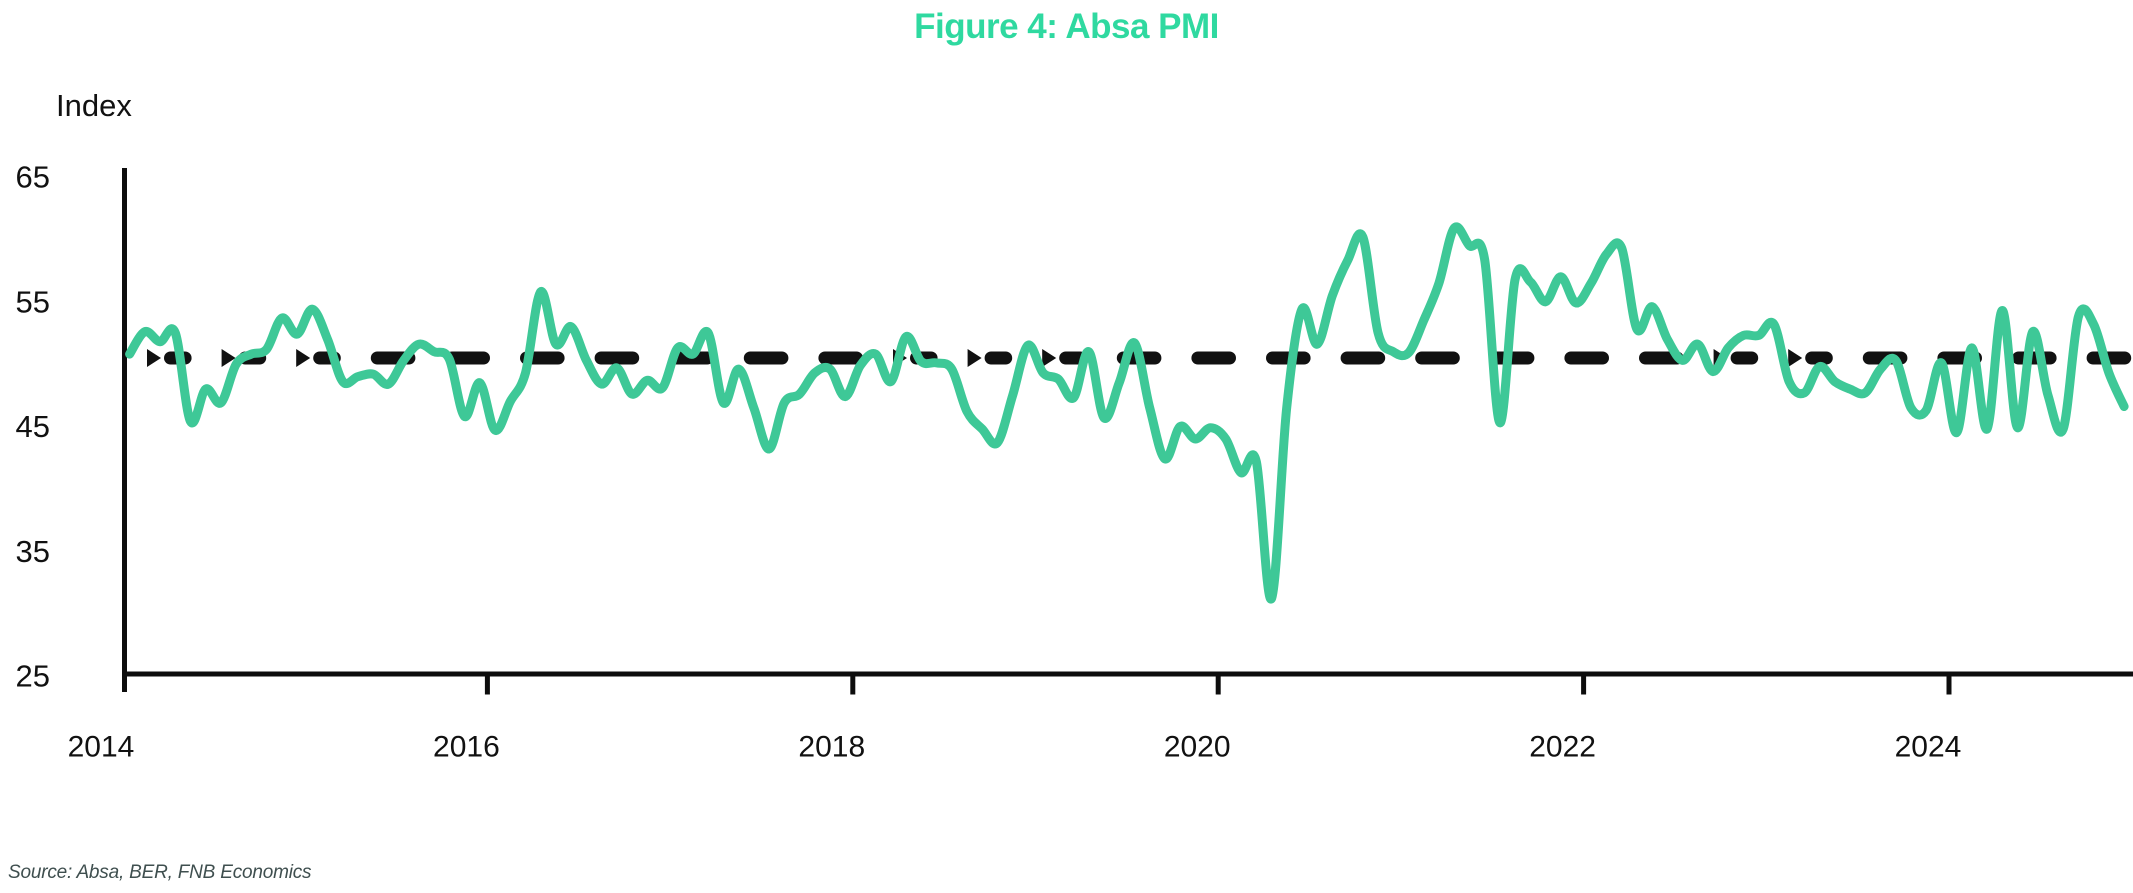 This screenshot has width=2133, height=893. I want to click on x-tick-label: 2014, so click(101, 747).